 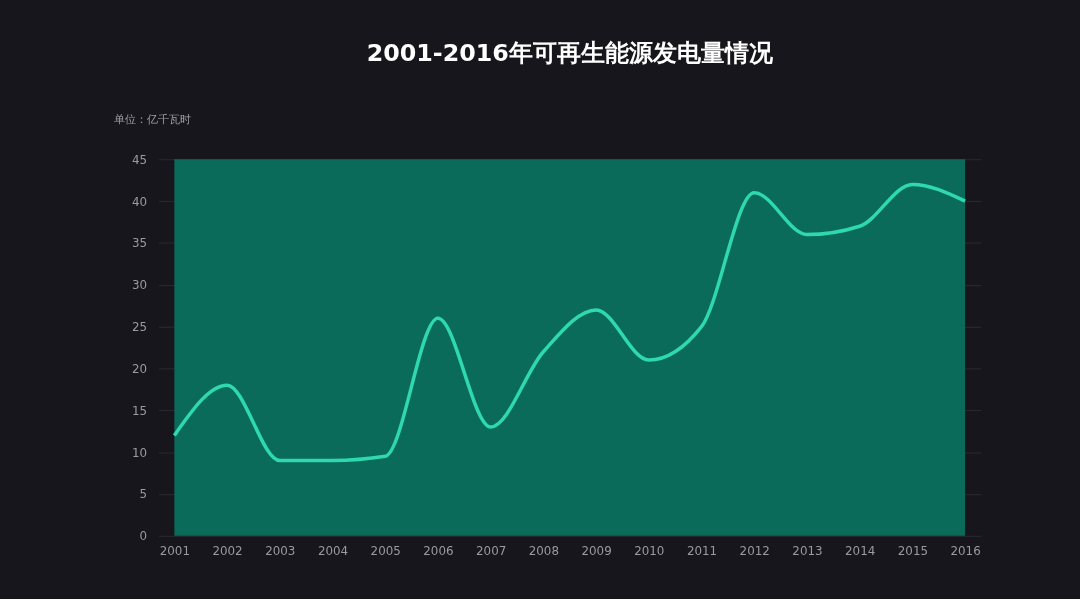 What do you see at coordinates (807, 551) in the screenshot?
I see `x-tick-label: 2013` at bounding box center [807, 551].